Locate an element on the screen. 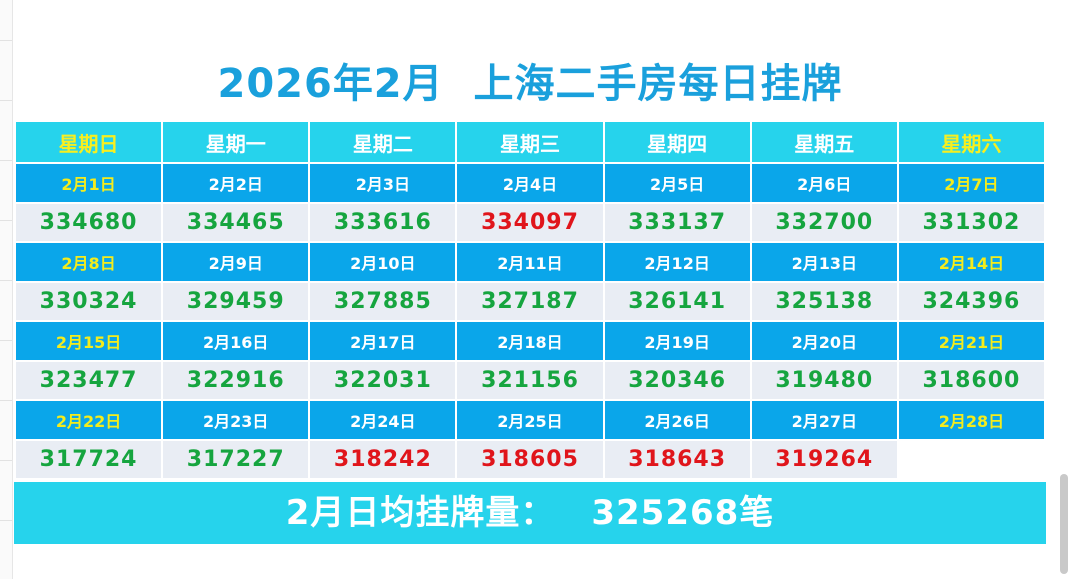 The image size is (1080, 579). date-cell: 2月17日 is located at coordinates (383, 341).